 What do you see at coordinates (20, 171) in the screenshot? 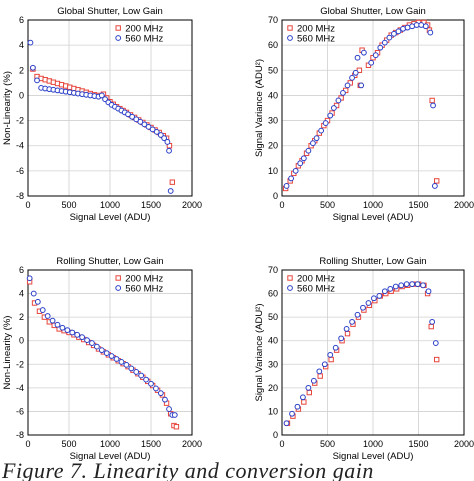
I see `y-tick-label: -6` at bounding box center [20, 171].